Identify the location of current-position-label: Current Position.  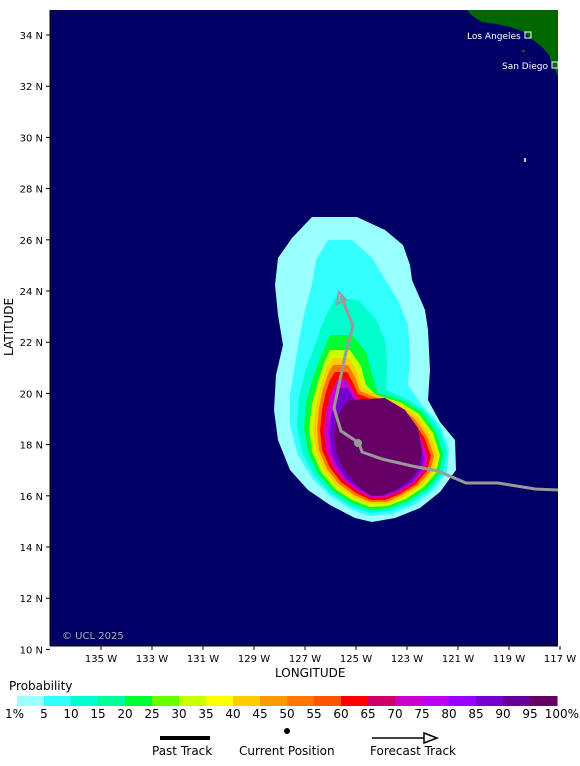
(287, 751).